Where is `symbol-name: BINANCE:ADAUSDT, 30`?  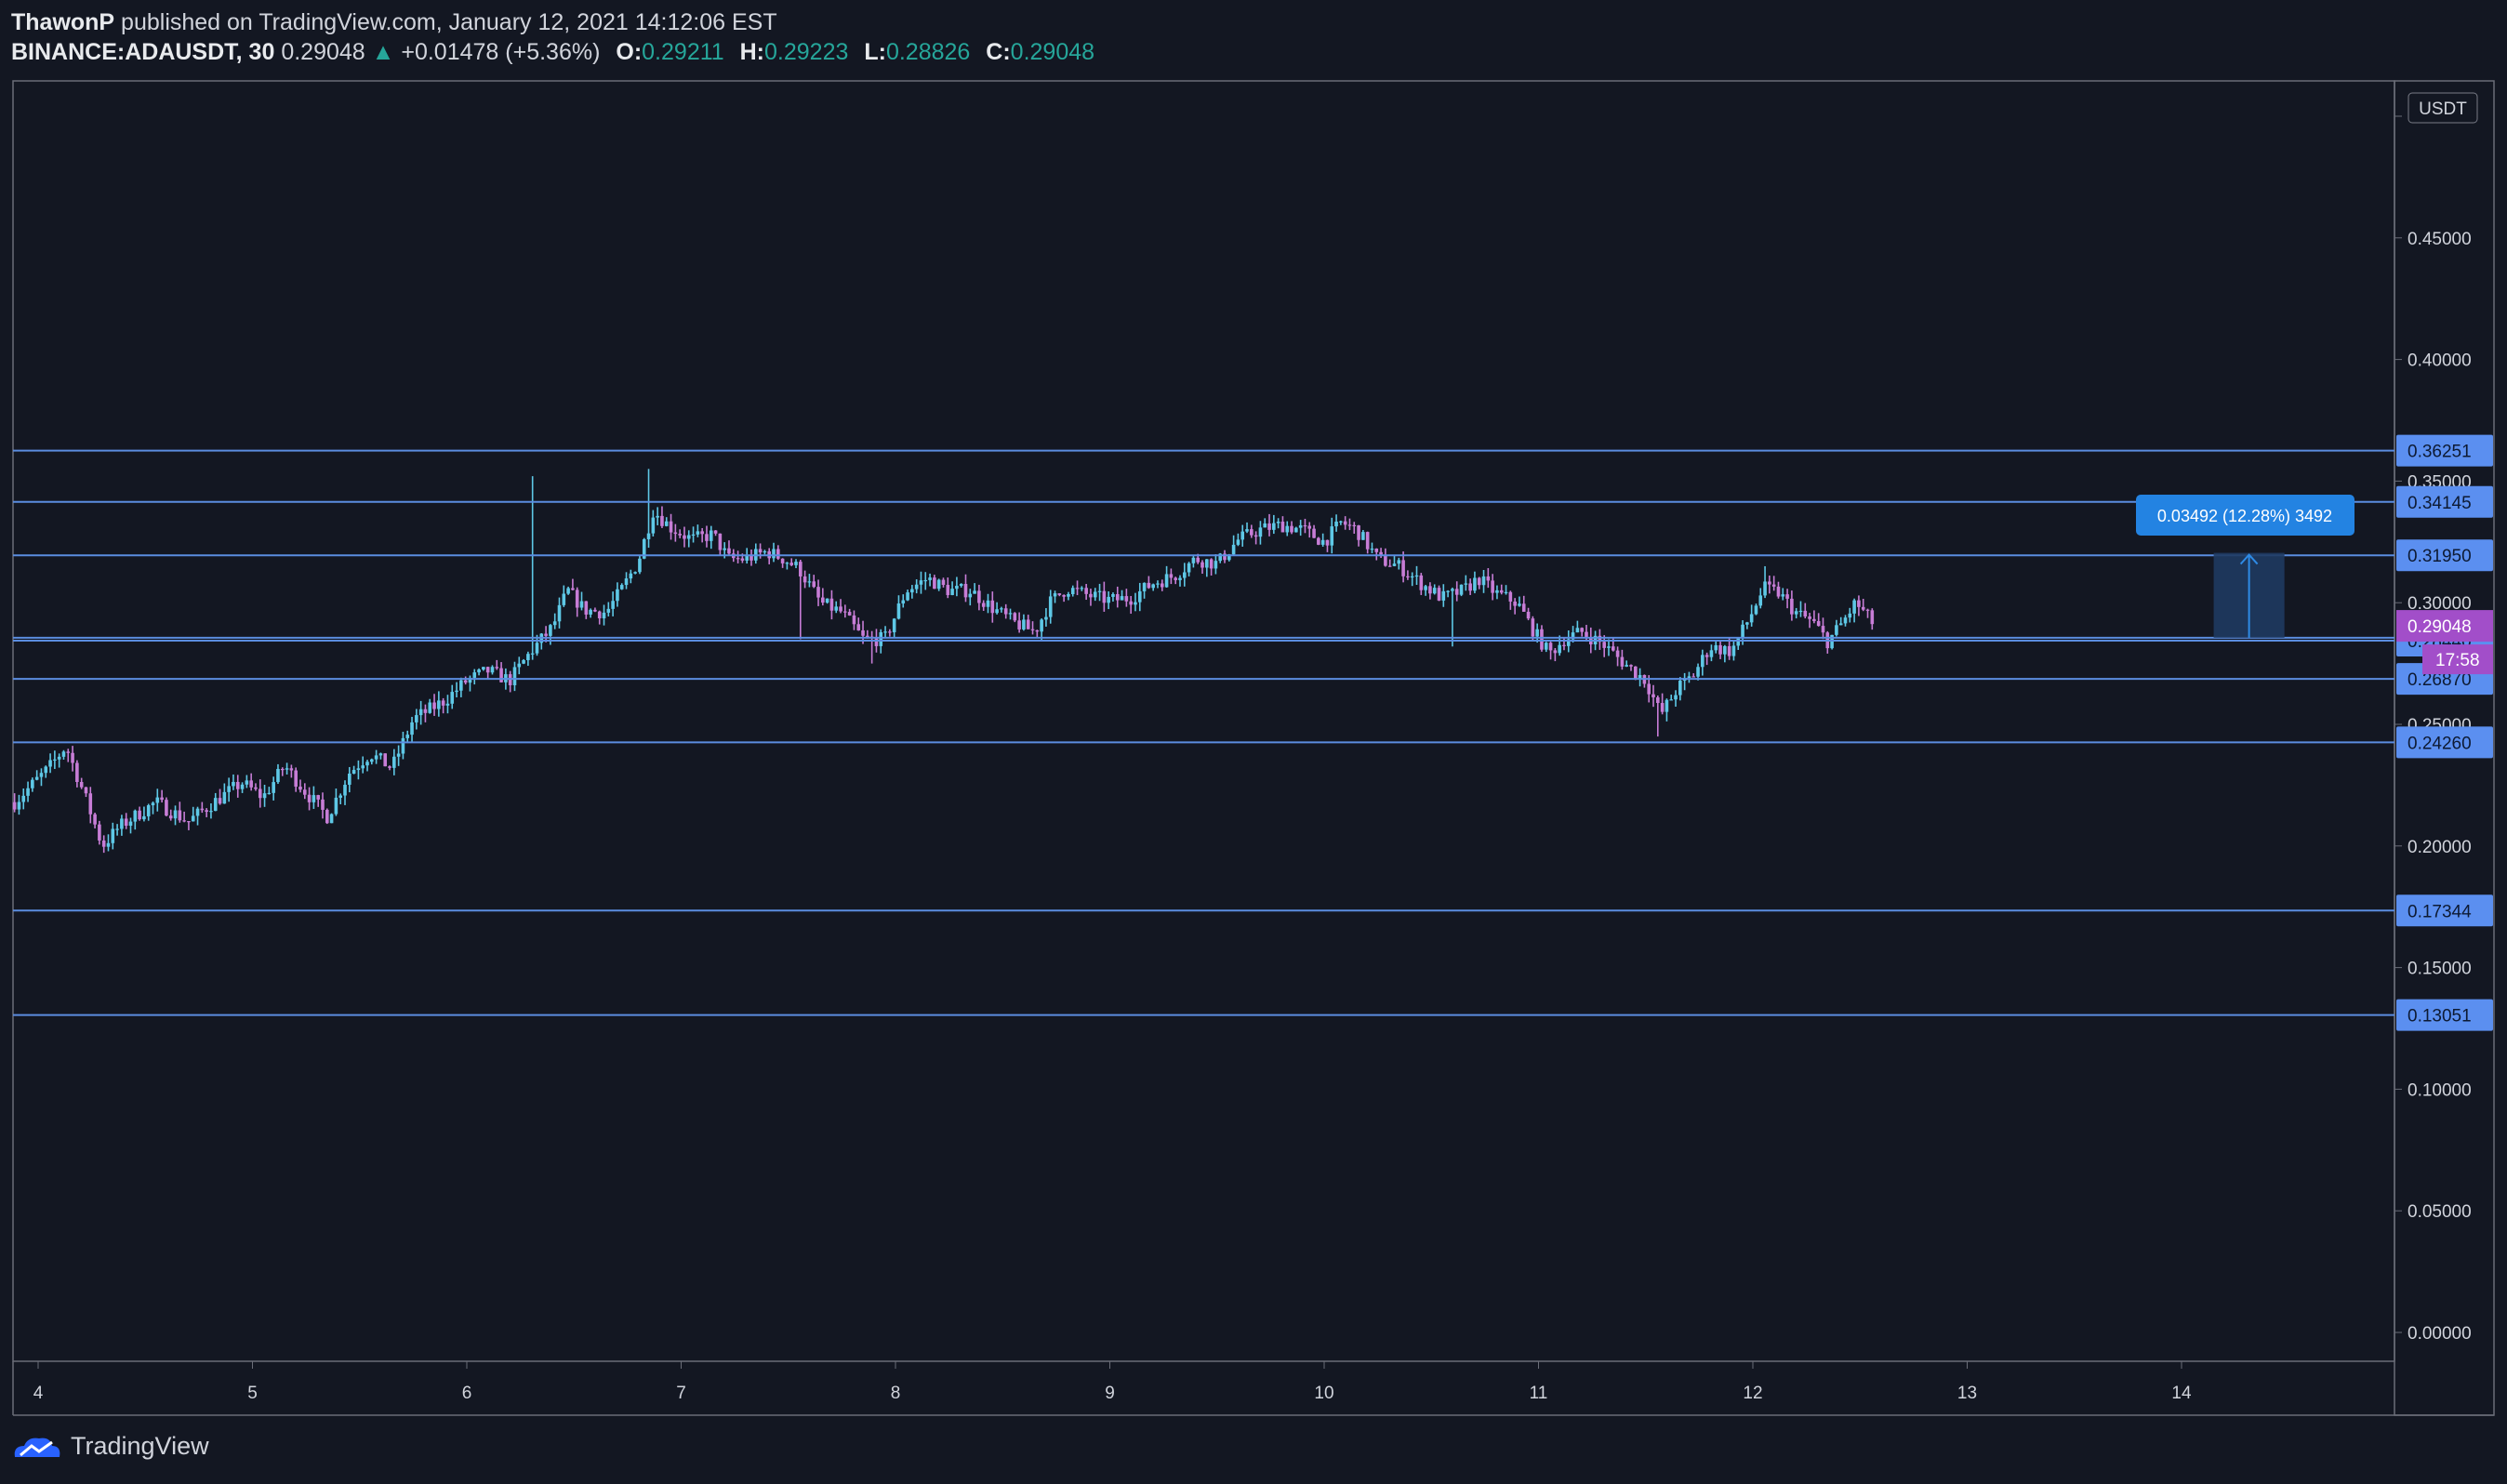 symbol-name: BINANCE:ADAUSDT, 30 is located at coordinates (143, 52).